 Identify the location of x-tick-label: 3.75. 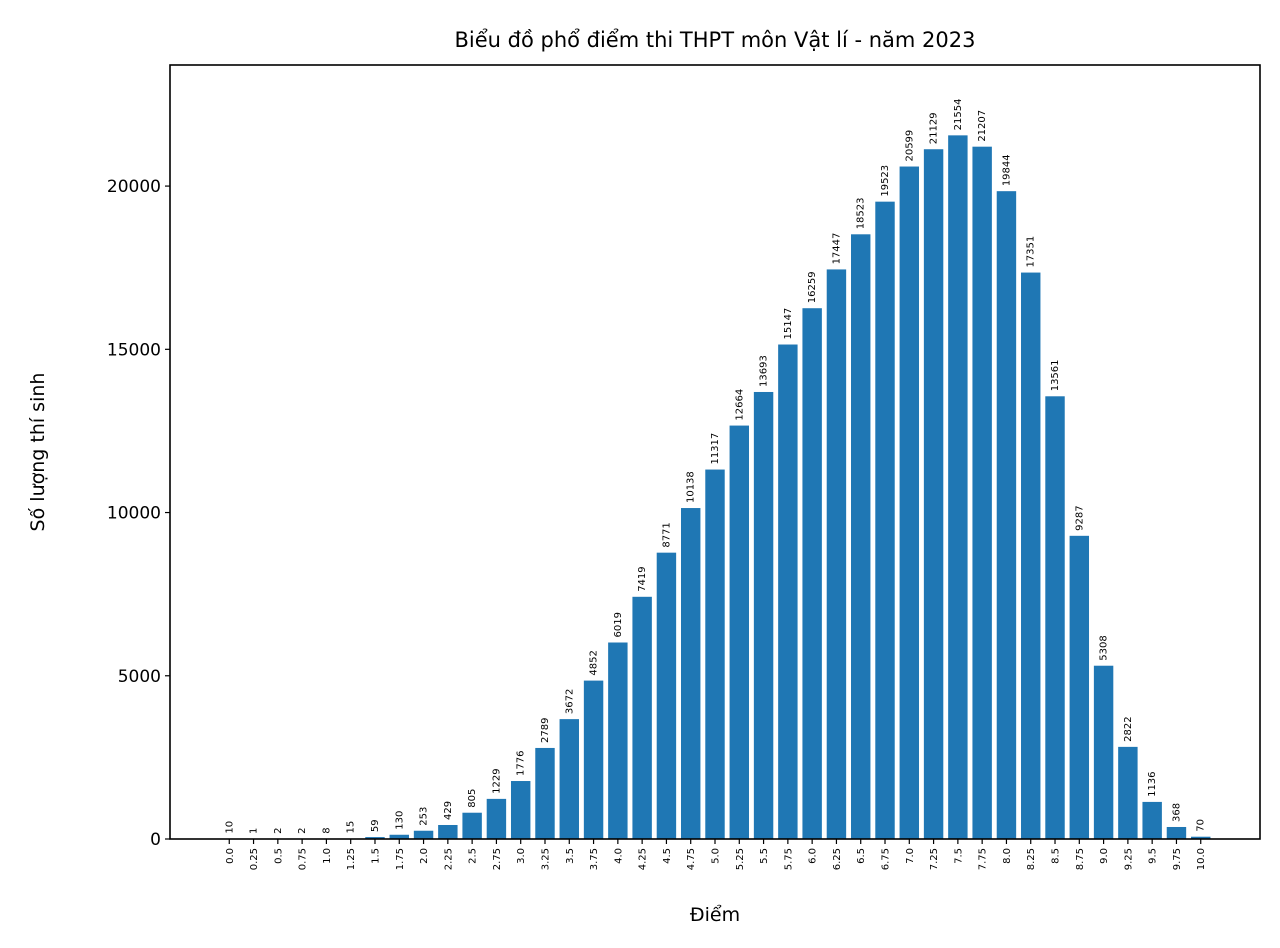
(594, 859).